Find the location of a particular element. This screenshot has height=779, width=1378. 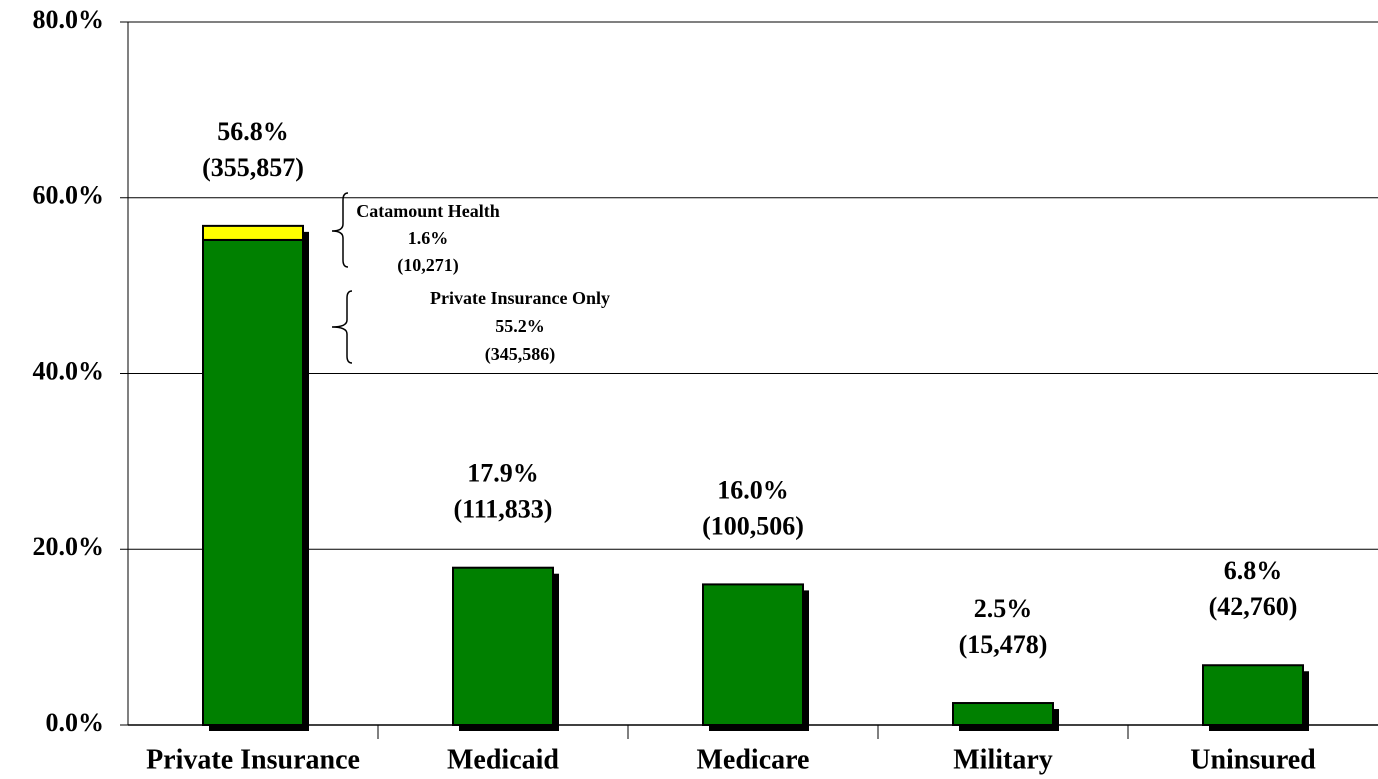

bar-label-percent: 6.8% is located at coordinates (1253, 570).